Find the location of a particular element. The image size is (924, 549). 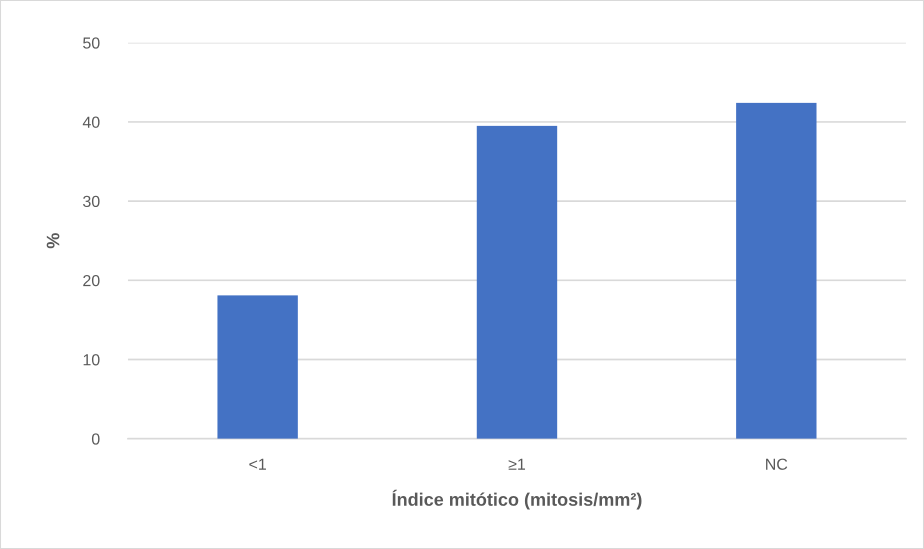

x-axis-title: Índice mitótico (mitosis/mm²) is located at coordinates (517, 500).